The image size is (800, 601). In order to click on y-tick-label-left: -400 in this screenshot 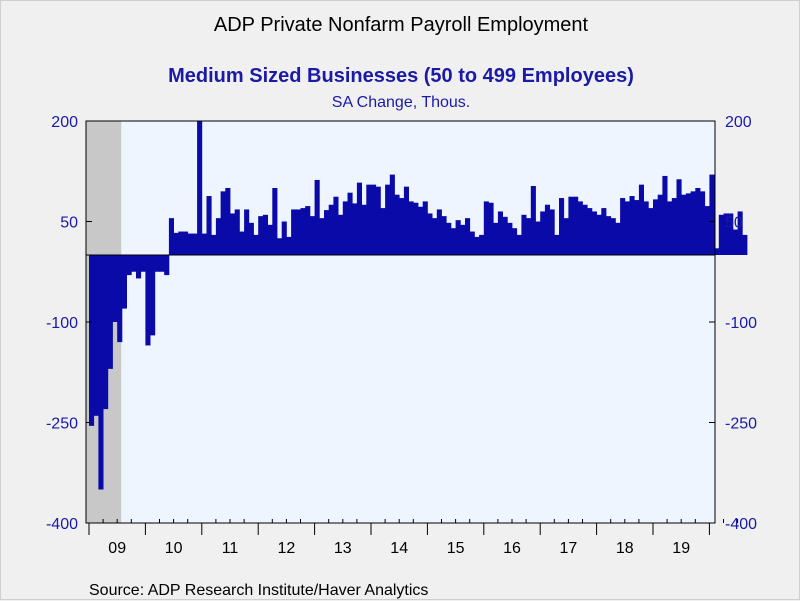, I will do `click(62, 524)`.